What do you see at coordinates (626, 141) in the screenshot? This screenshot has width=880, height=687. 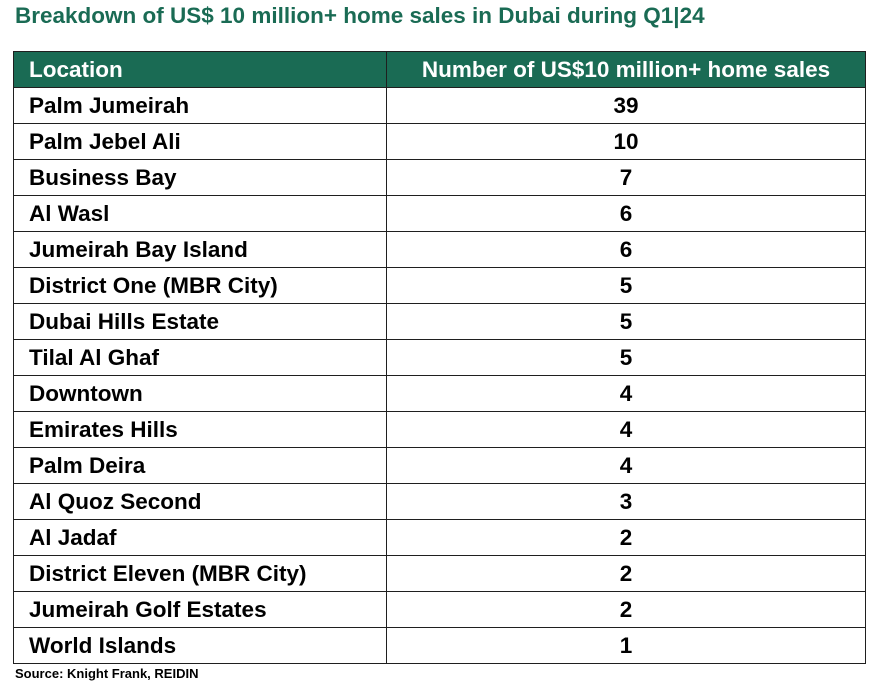 I see `sales-count-cell: 10` at bounding box center [626, 141].